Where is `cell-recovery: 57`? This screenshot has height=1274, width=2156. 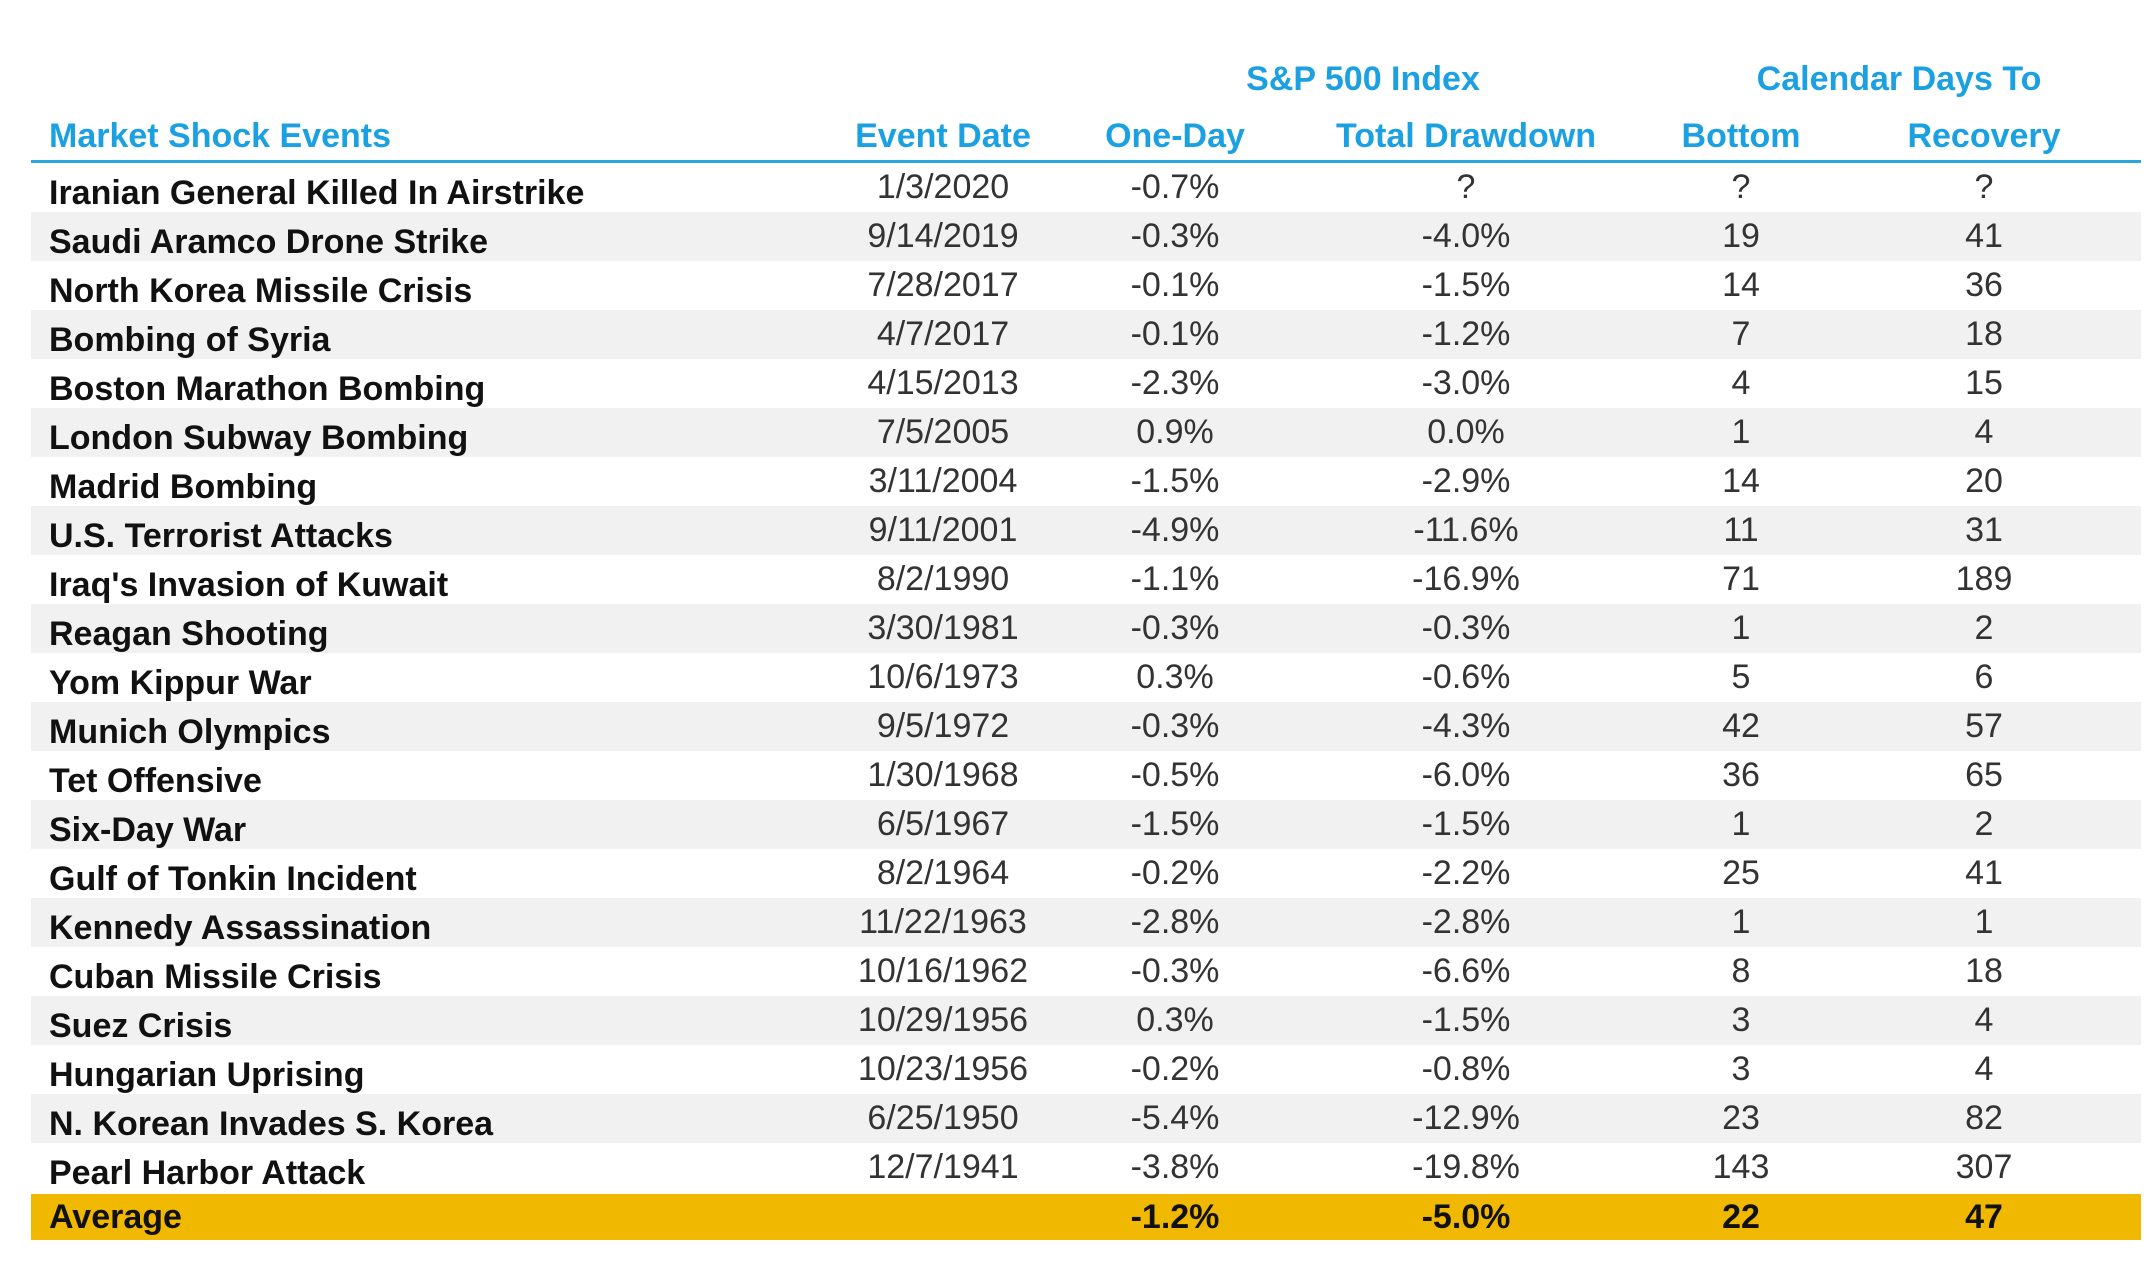
cell-recovery: 57 is located at coordinates (1984, 726).